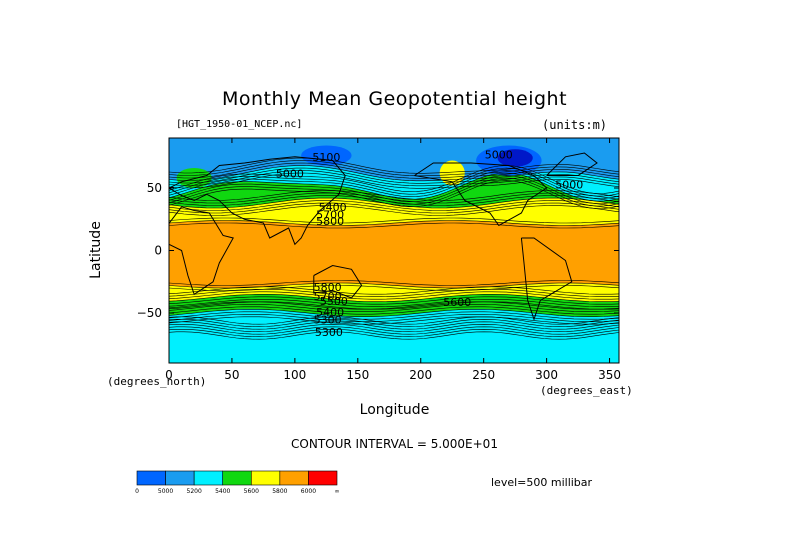  Describe the element at coordinates (457, 302) in the screenshot. I see `contour-label: 5600` at that location.